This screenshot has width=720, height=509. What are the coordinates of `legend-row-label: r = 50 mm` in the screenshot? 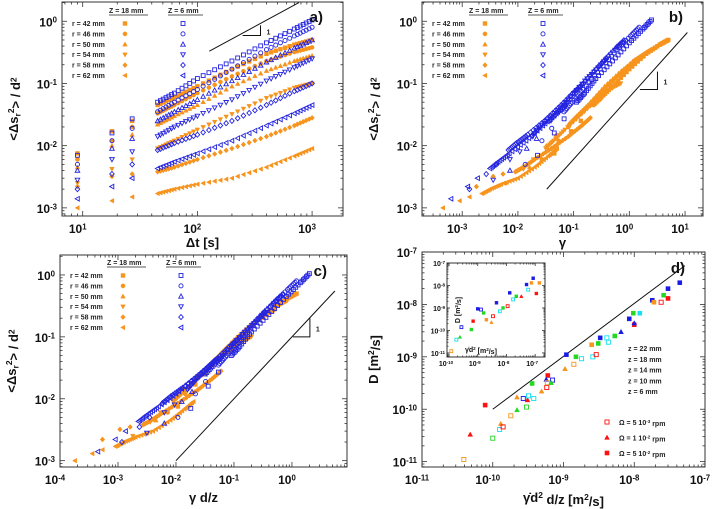 It's located at (86, 297).